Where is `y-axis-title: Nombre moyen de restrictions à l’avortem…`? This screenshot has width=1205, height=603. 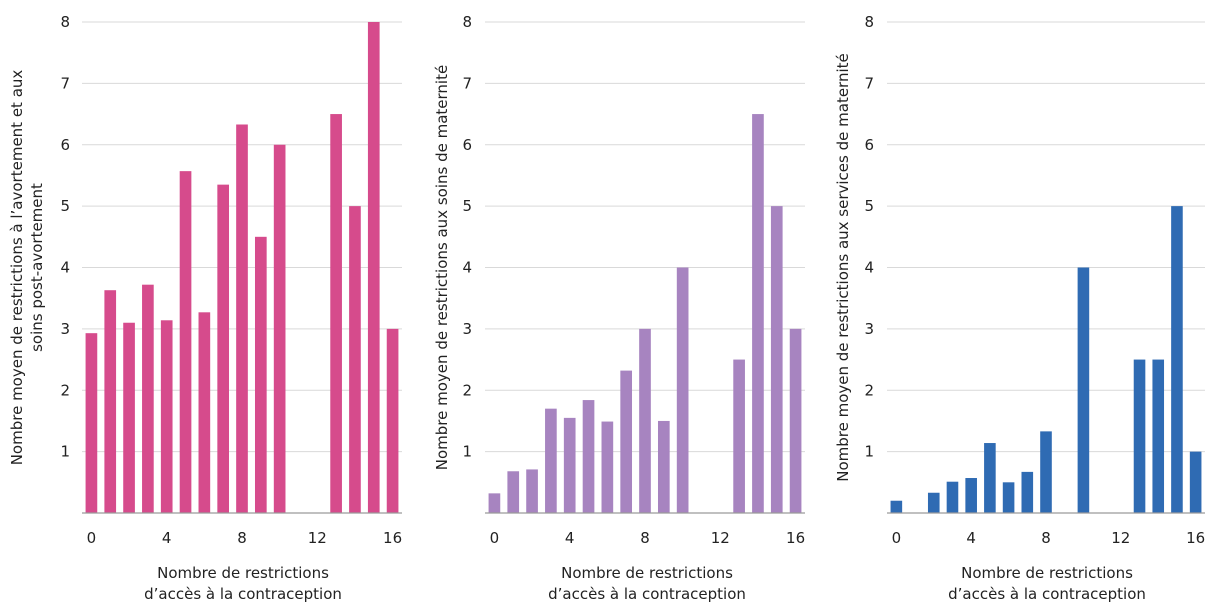 y-axis-title: Nombre moyen de restrictions à l’avortem… is located at coordinates (17, 268).